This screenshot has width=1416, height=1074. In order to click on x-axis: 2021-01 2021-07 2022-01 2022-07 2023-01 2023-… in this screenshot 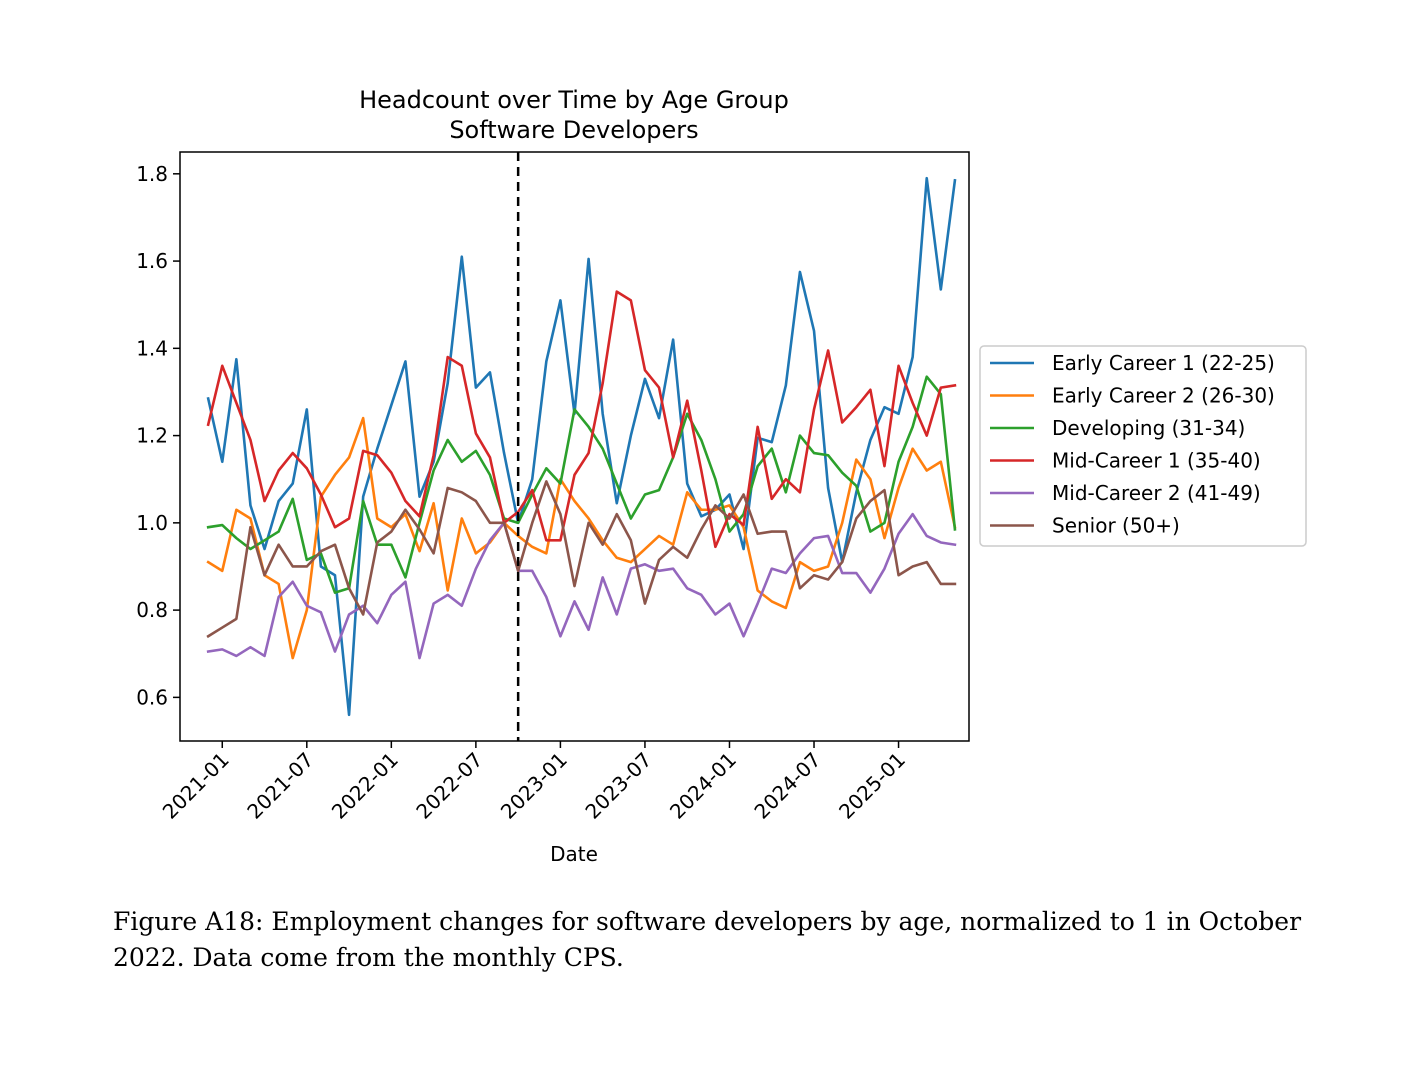, I will do `click(534, 782)`.